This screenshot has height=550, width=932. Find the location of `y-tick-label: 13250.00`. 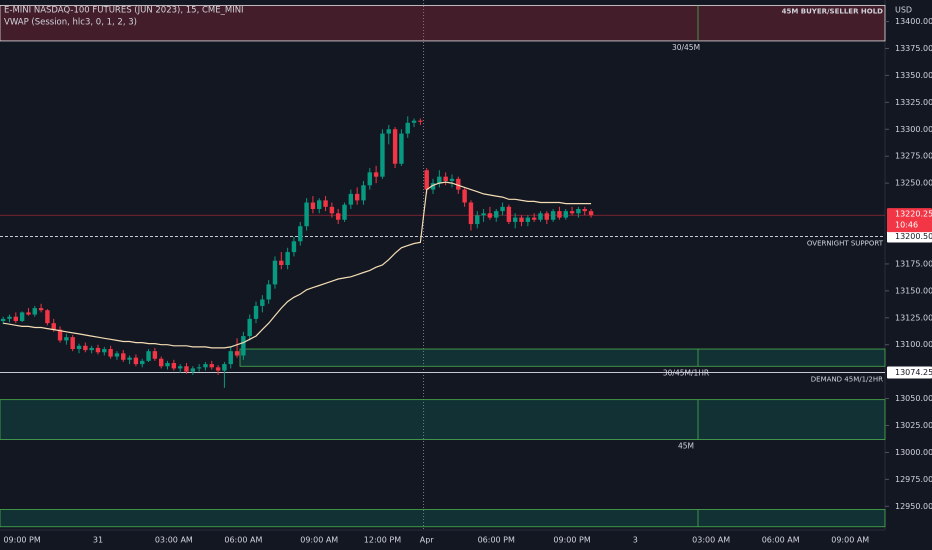

y-tick-label: 13250.00 is located at coordinates (913, 183).